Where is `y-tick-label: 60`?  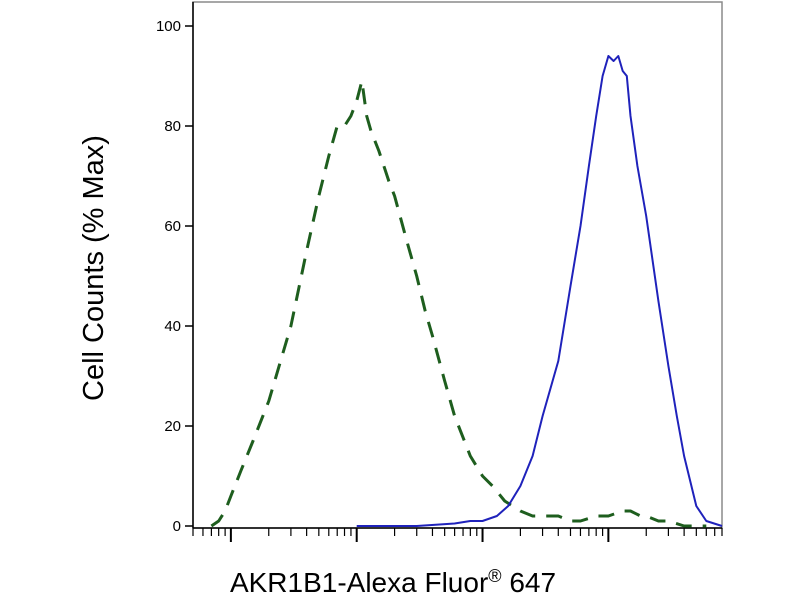 y-tick-label: 60 is located at coordinates (172, 226).